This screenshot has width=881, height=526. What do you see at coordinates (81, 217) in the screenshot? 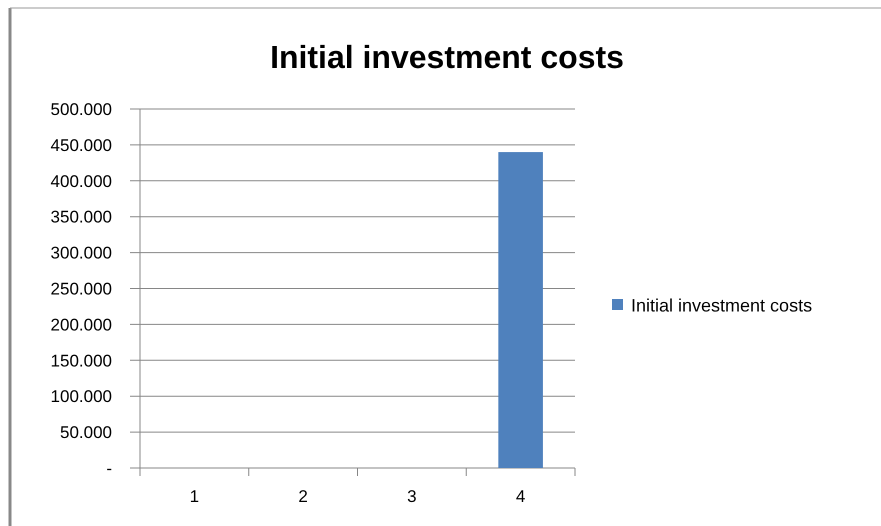
I see `y-tick-label: 350.000` at bounding box center [81, 217].